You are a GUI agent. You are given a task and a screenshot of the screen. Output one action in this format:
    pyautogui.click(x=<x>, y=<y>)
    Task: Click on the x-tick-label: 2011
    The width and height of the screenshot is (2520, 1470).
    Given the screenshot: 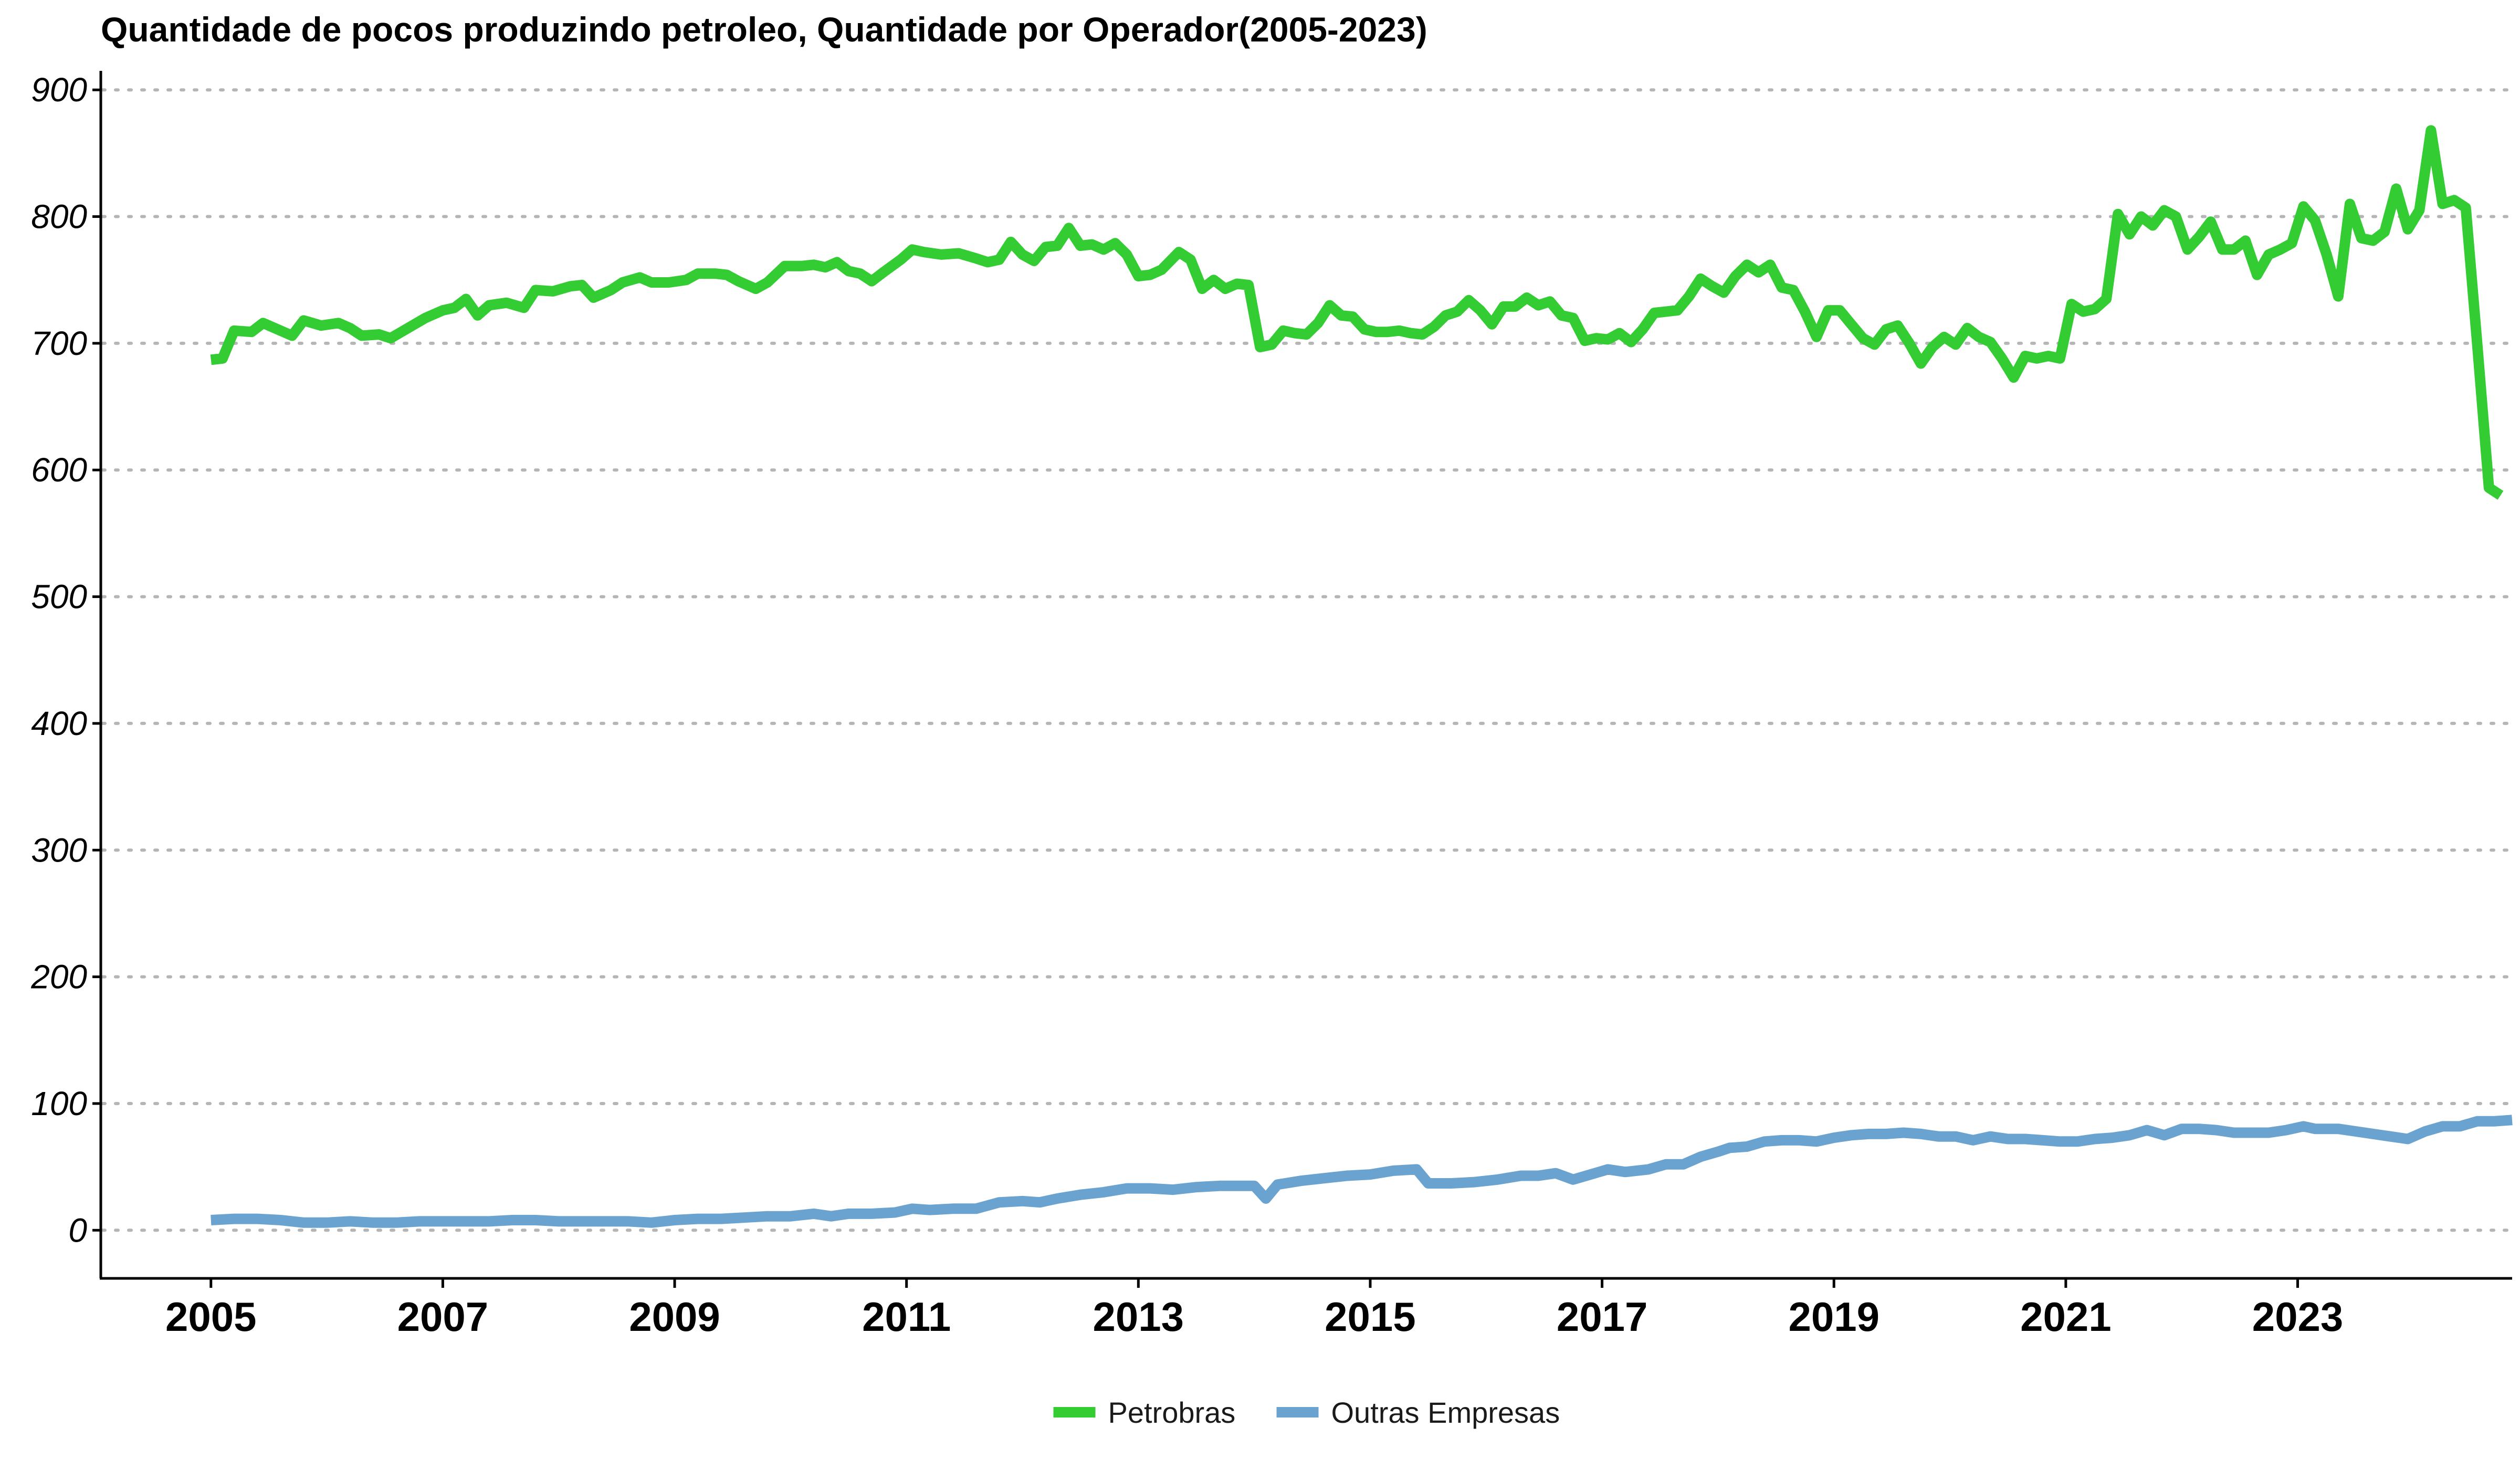 What is the action you would take?
    pyautogui.click(x=906, y=1317)
    